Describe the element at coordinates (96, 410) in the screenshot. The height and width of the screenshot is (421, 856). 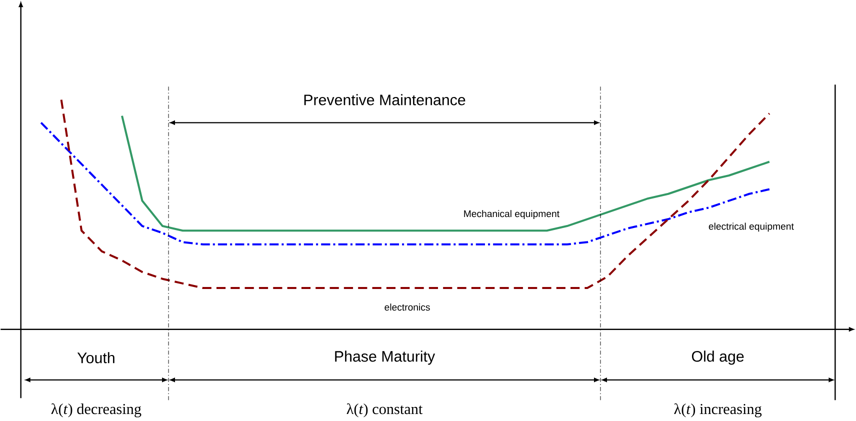
I see `text: λ(t) decreasing` at that location.